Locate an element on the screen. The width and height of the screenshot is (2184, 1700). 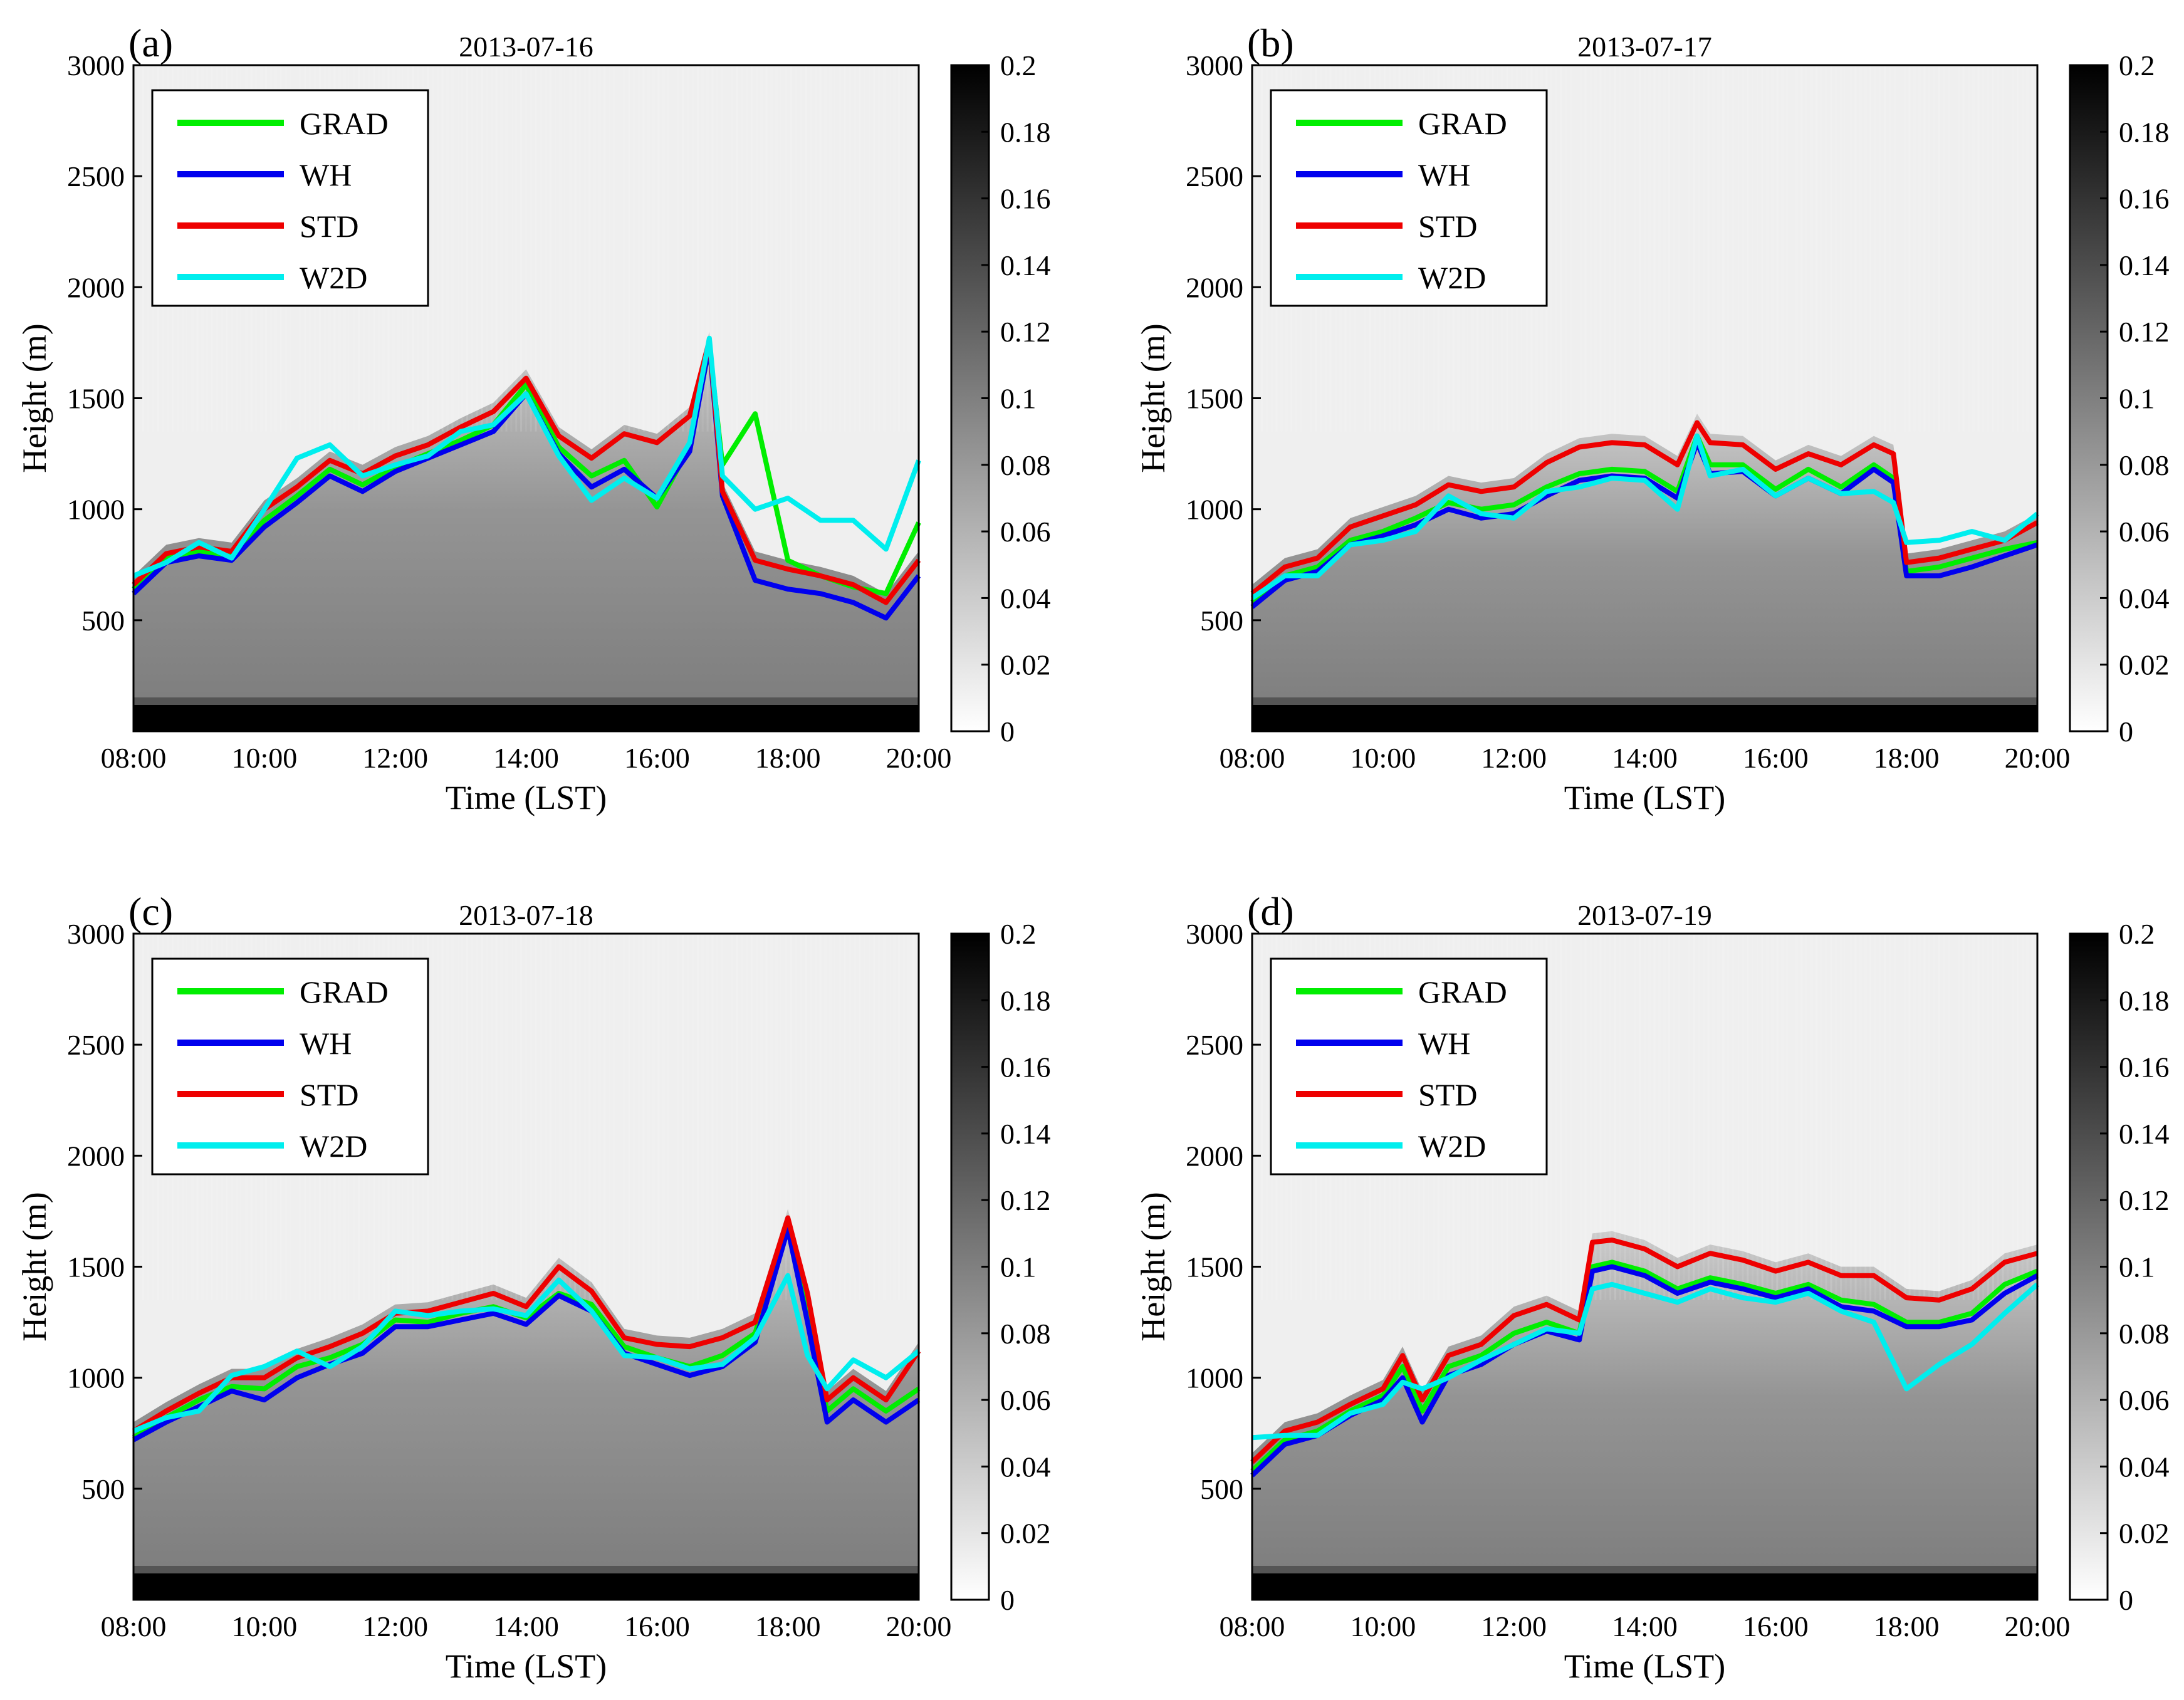
chart-title: 2013-07-16 is located at coordinates (526, 47).